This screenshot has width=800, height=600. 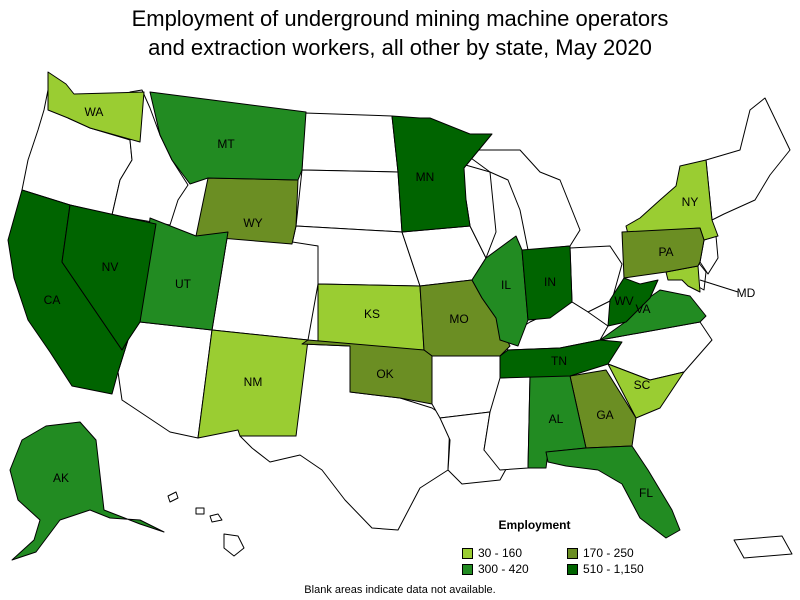 What do you see at coordinates (384, 374) in the screenshot?
I see `label-ok: OK` at bounding box center [384, 374].